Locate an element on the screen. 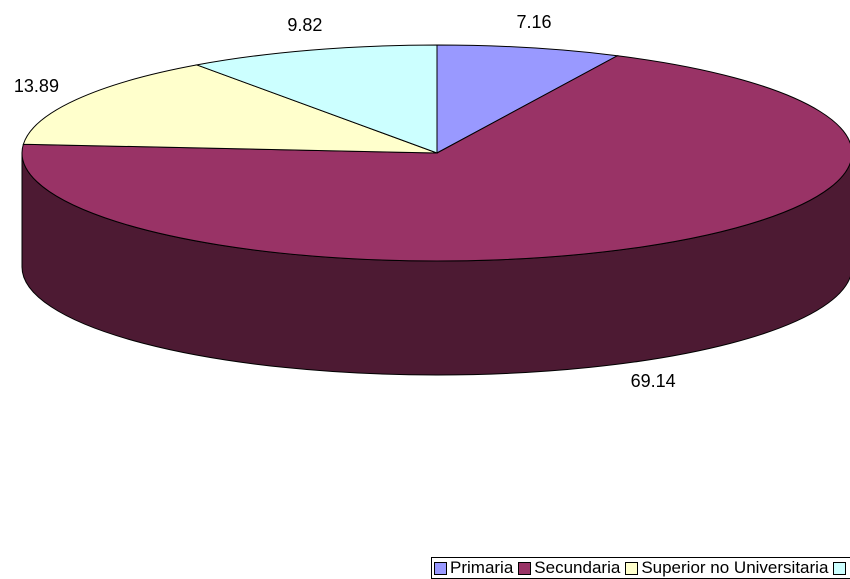 Image resolution: width=850 pixels, height=579 pixels. data-label: 9.82 is located at coordinates (304, 25).